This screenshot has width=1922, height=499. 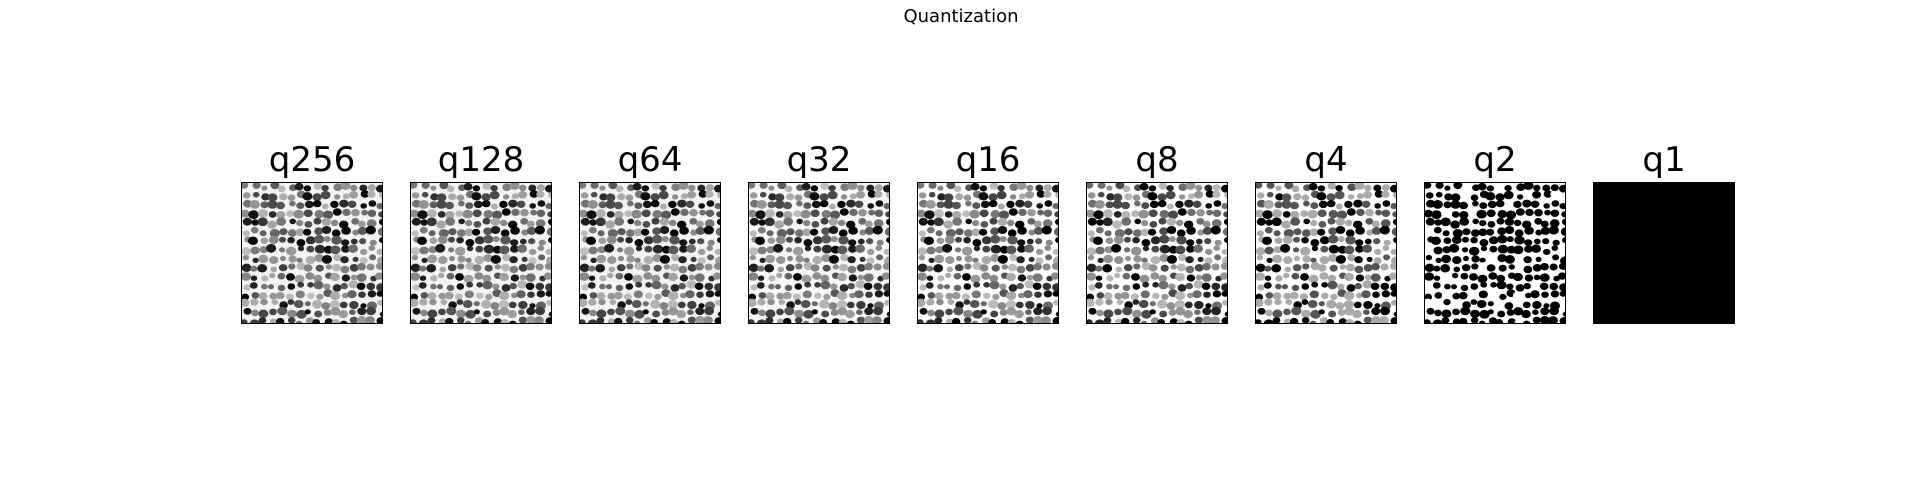 I want to click on panel-title: q1, so click(x=1664, y=160).